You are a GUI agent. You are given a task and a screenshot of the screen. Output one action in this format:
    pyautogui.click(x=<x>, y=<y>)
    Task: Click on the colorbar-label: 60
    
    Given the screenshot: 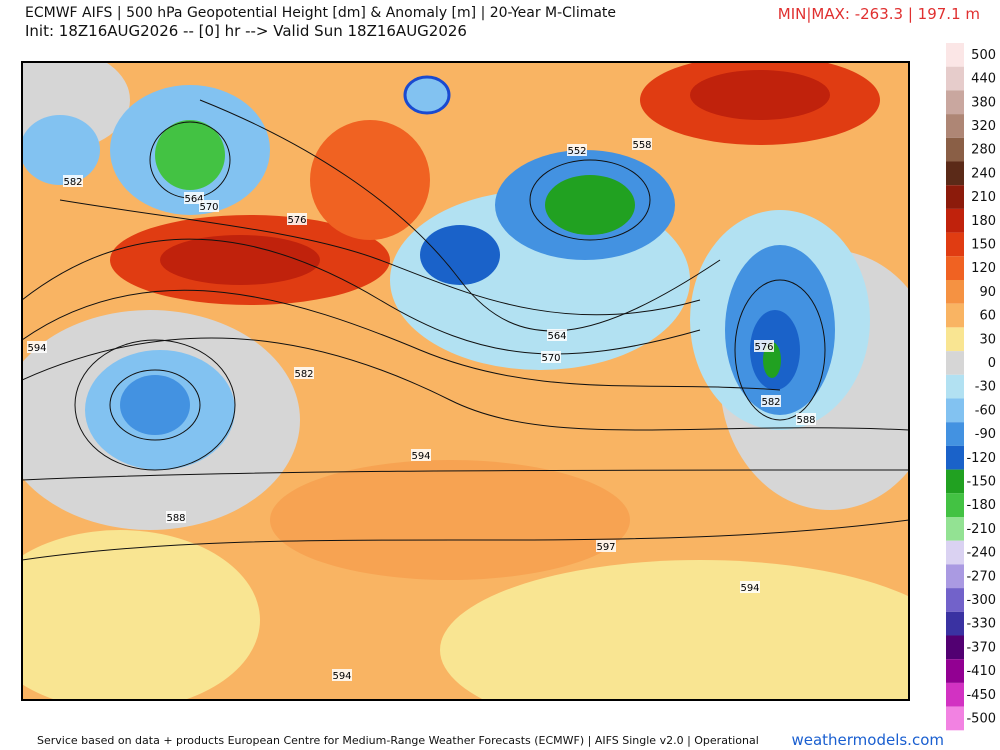 What is the action you would take?
    pyautogui.click(x=987, y=316)
    